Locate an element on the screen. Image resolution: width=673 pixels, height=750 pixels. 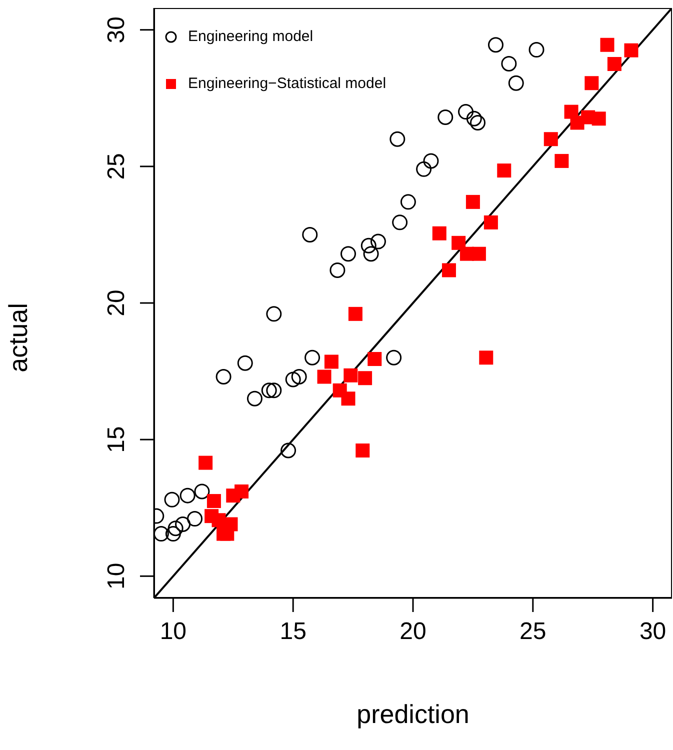
x-tick-label: 15 is located at coordinates (293, 632).